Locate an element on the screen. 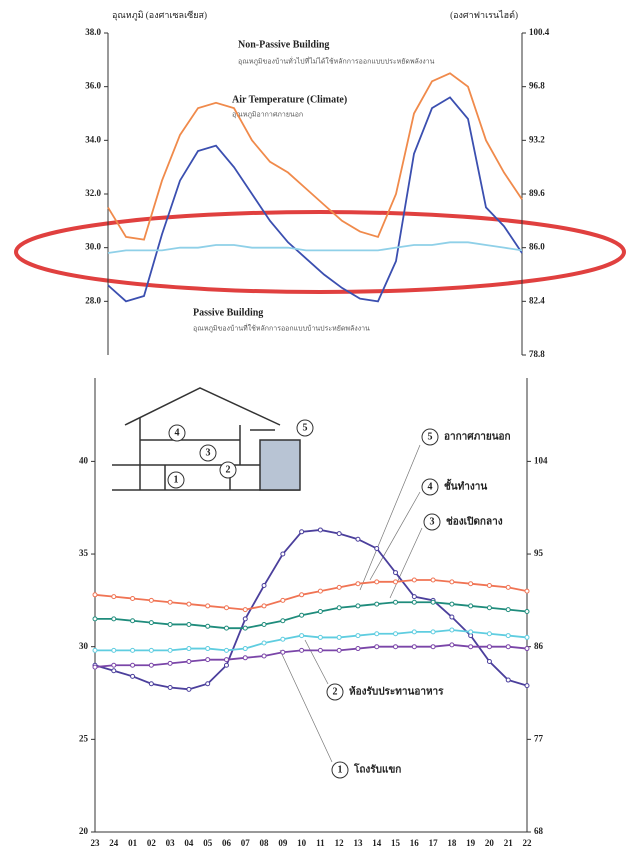 Image resolution: width=628 pixels, height=855 pixels. y-tick-label: 38.0 is located at coordinates (93, 32).